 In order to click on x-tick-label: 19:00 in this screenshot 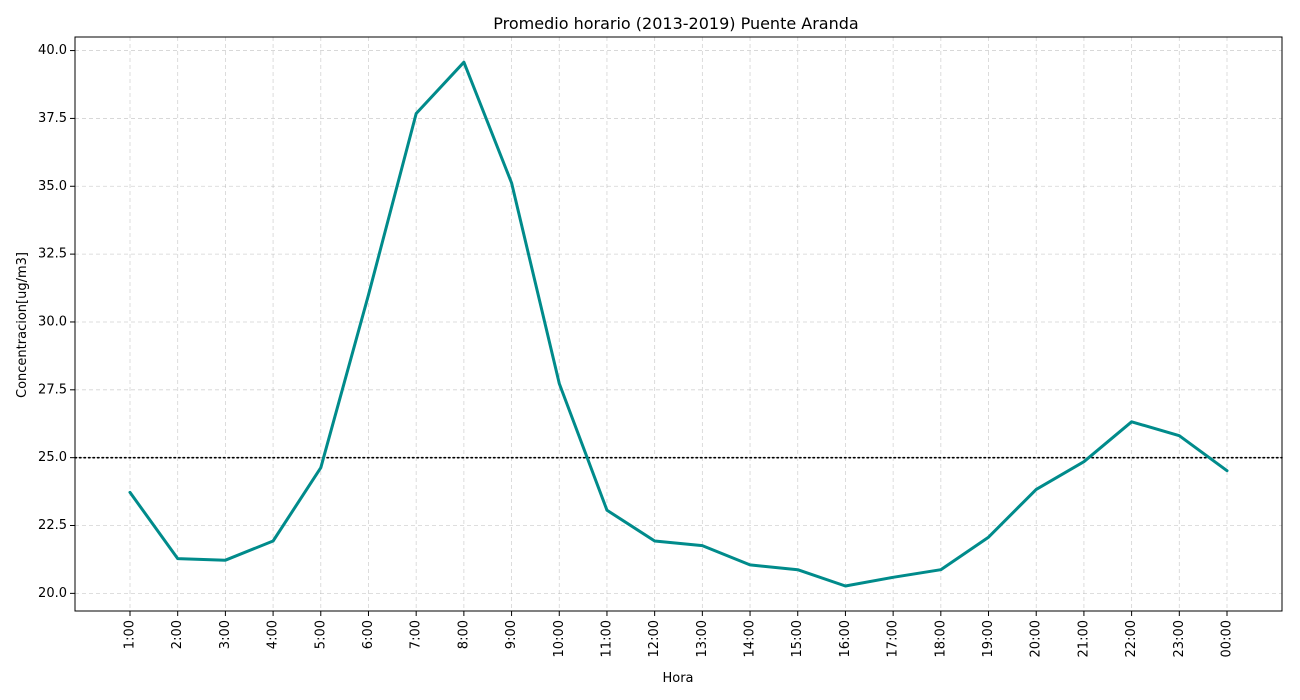, I will do `click(988, 638)`.